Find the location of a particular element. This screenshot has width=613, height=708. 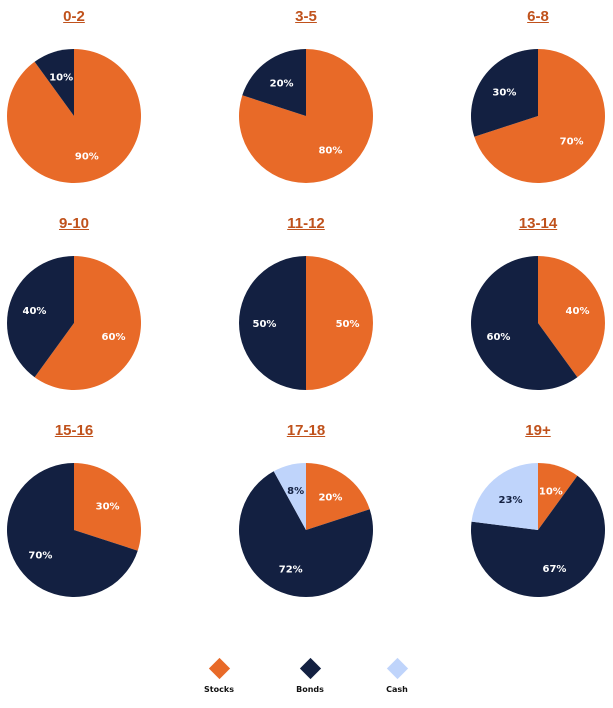

pie-chart: 70% 30% is located at coordinates (538, 116).